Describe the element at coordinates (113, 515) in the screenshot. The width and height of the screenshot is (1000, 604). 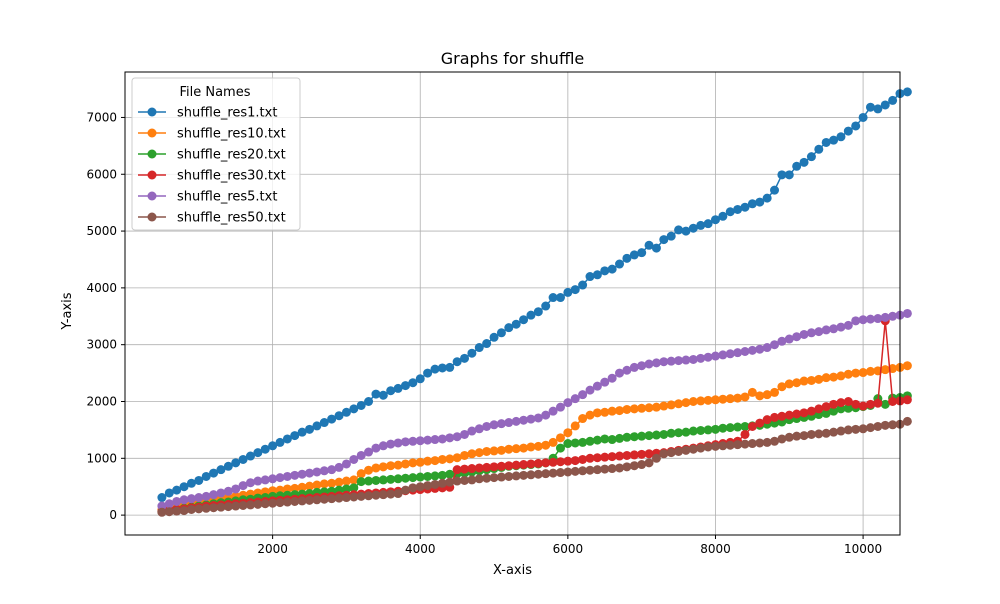
I see `y-tick-label: 0` at that location.